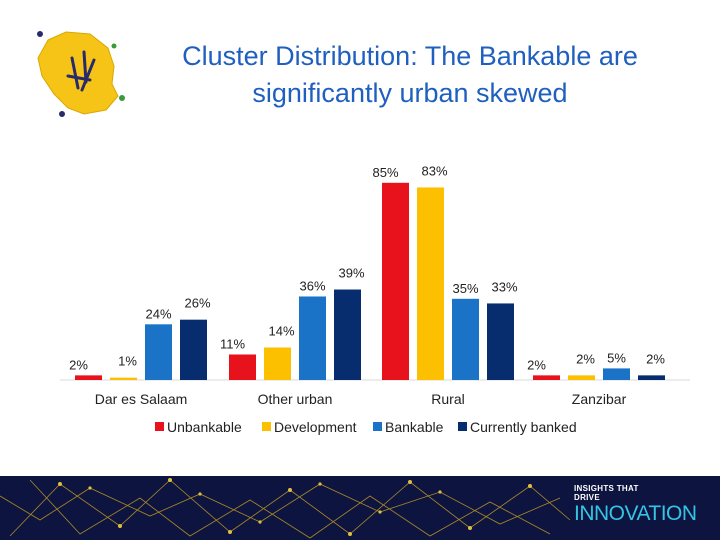  I want to click on brand-name: INNOVATION, so click(635, 513).